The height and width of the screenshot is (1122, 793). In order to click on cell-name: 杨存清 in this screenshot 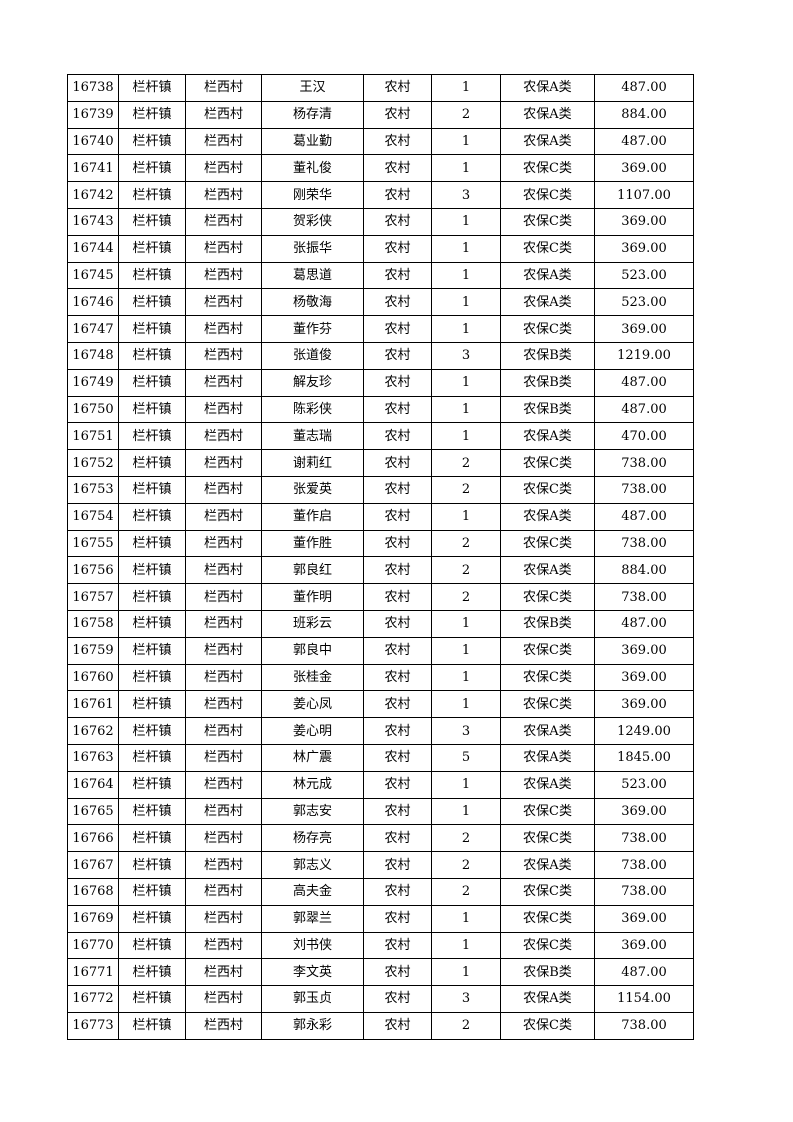, I will do `click(312, 114)`.